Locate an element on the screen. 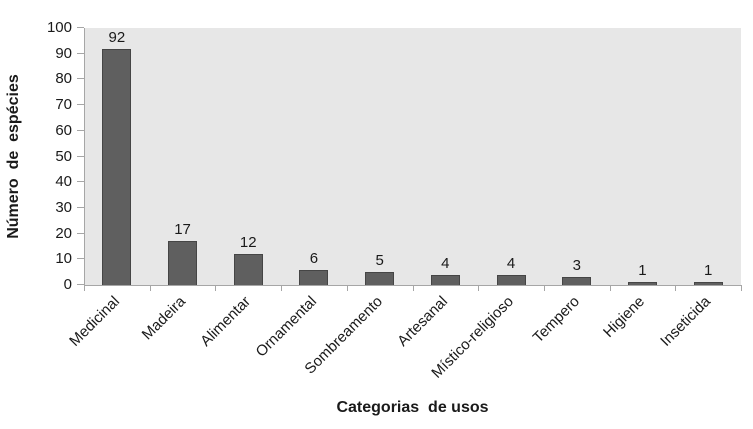 The height and width of the screenshot is (429, 753). bar-value-label: 12 is located at coordinates (248, 243).